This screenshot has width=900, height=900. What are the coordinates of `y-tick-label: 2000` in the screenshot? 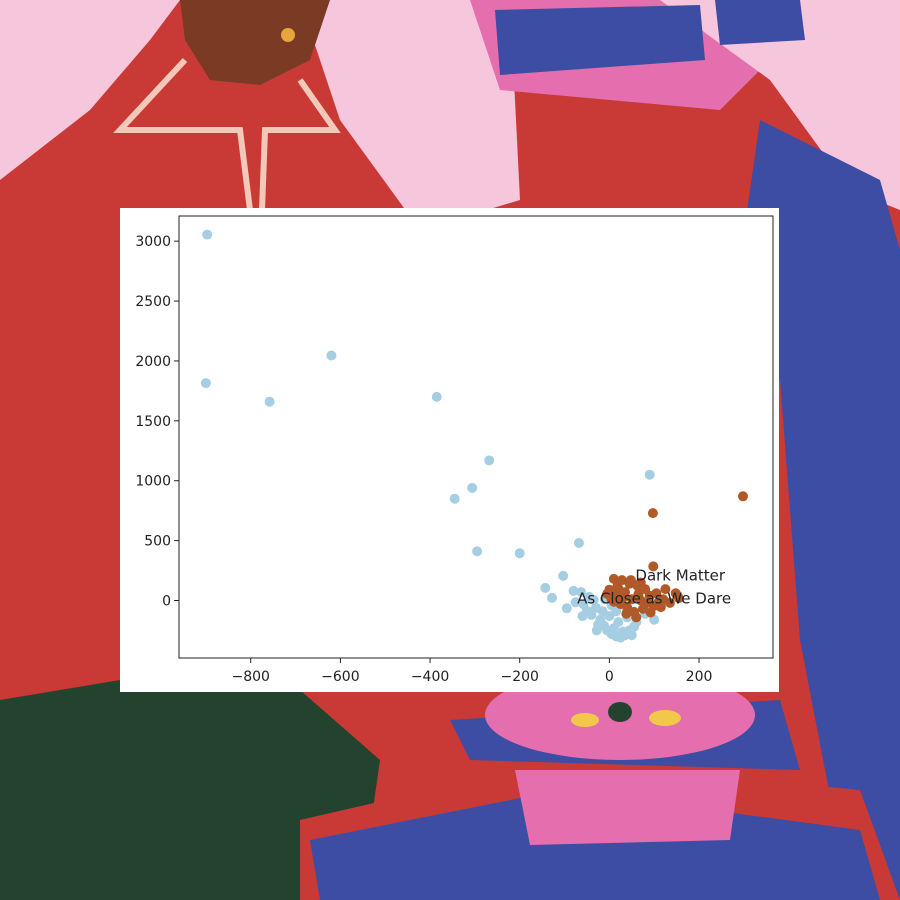 It's located at (153, 362).